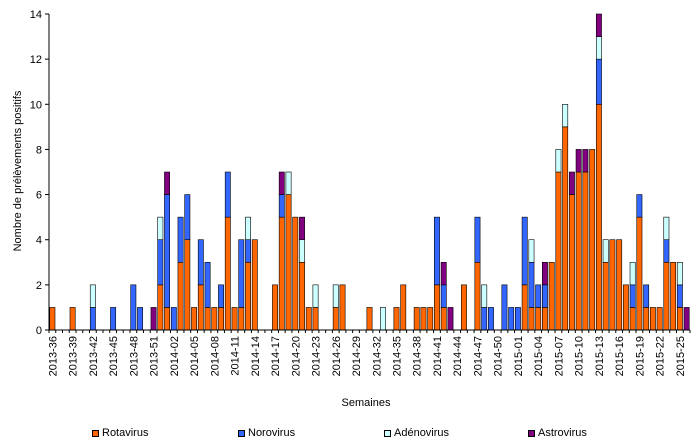 The height and width of the screenshot is (446, 699). I want to click on x-tick-label: 2015-07, so click(559, 356).